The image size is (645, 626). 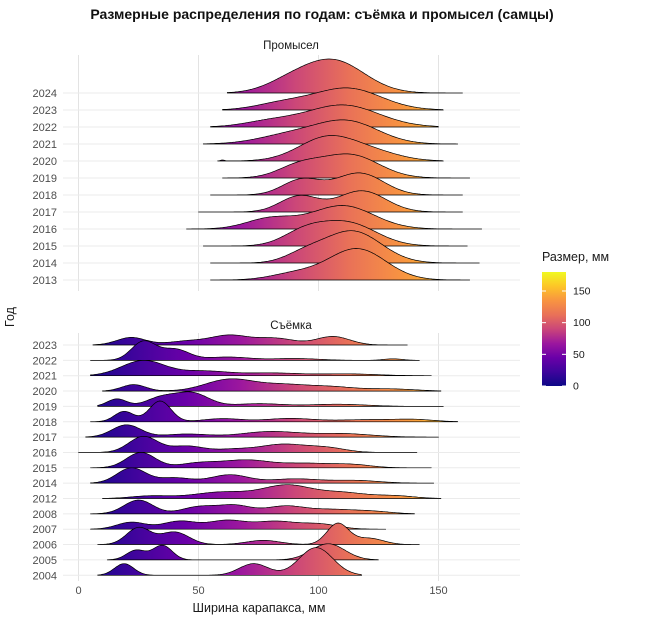 What do you see at coordinates (335, 233) in the screenshot?
I see `ridge-fishery-2015` at bounding box center [335, 233].